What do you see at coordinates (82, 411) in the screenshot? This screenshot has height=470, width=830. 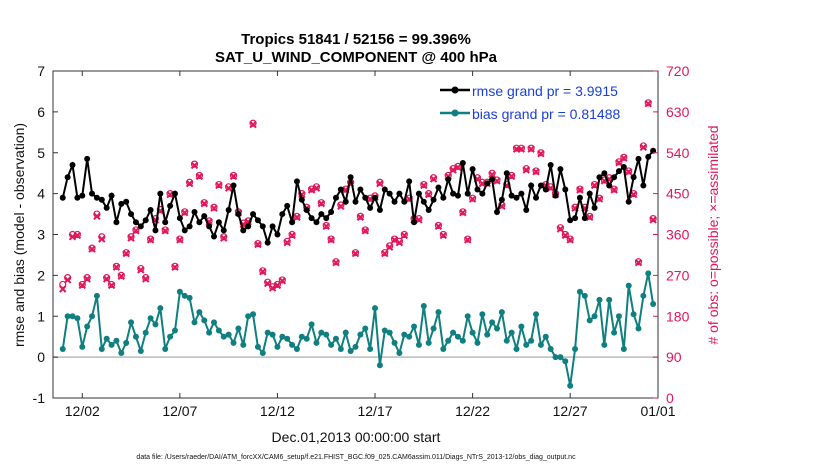 I see `x-tick-label: 12/02` at bounding box center [82, 411].